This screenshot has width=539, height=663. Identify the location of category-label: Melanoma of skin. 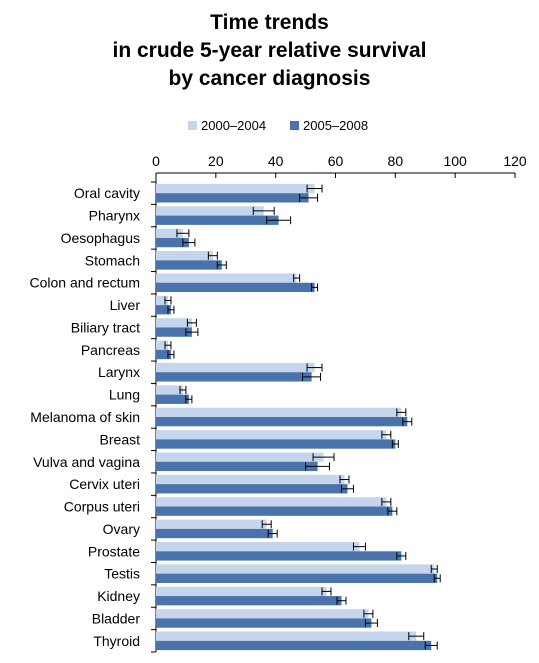
(85, 417).